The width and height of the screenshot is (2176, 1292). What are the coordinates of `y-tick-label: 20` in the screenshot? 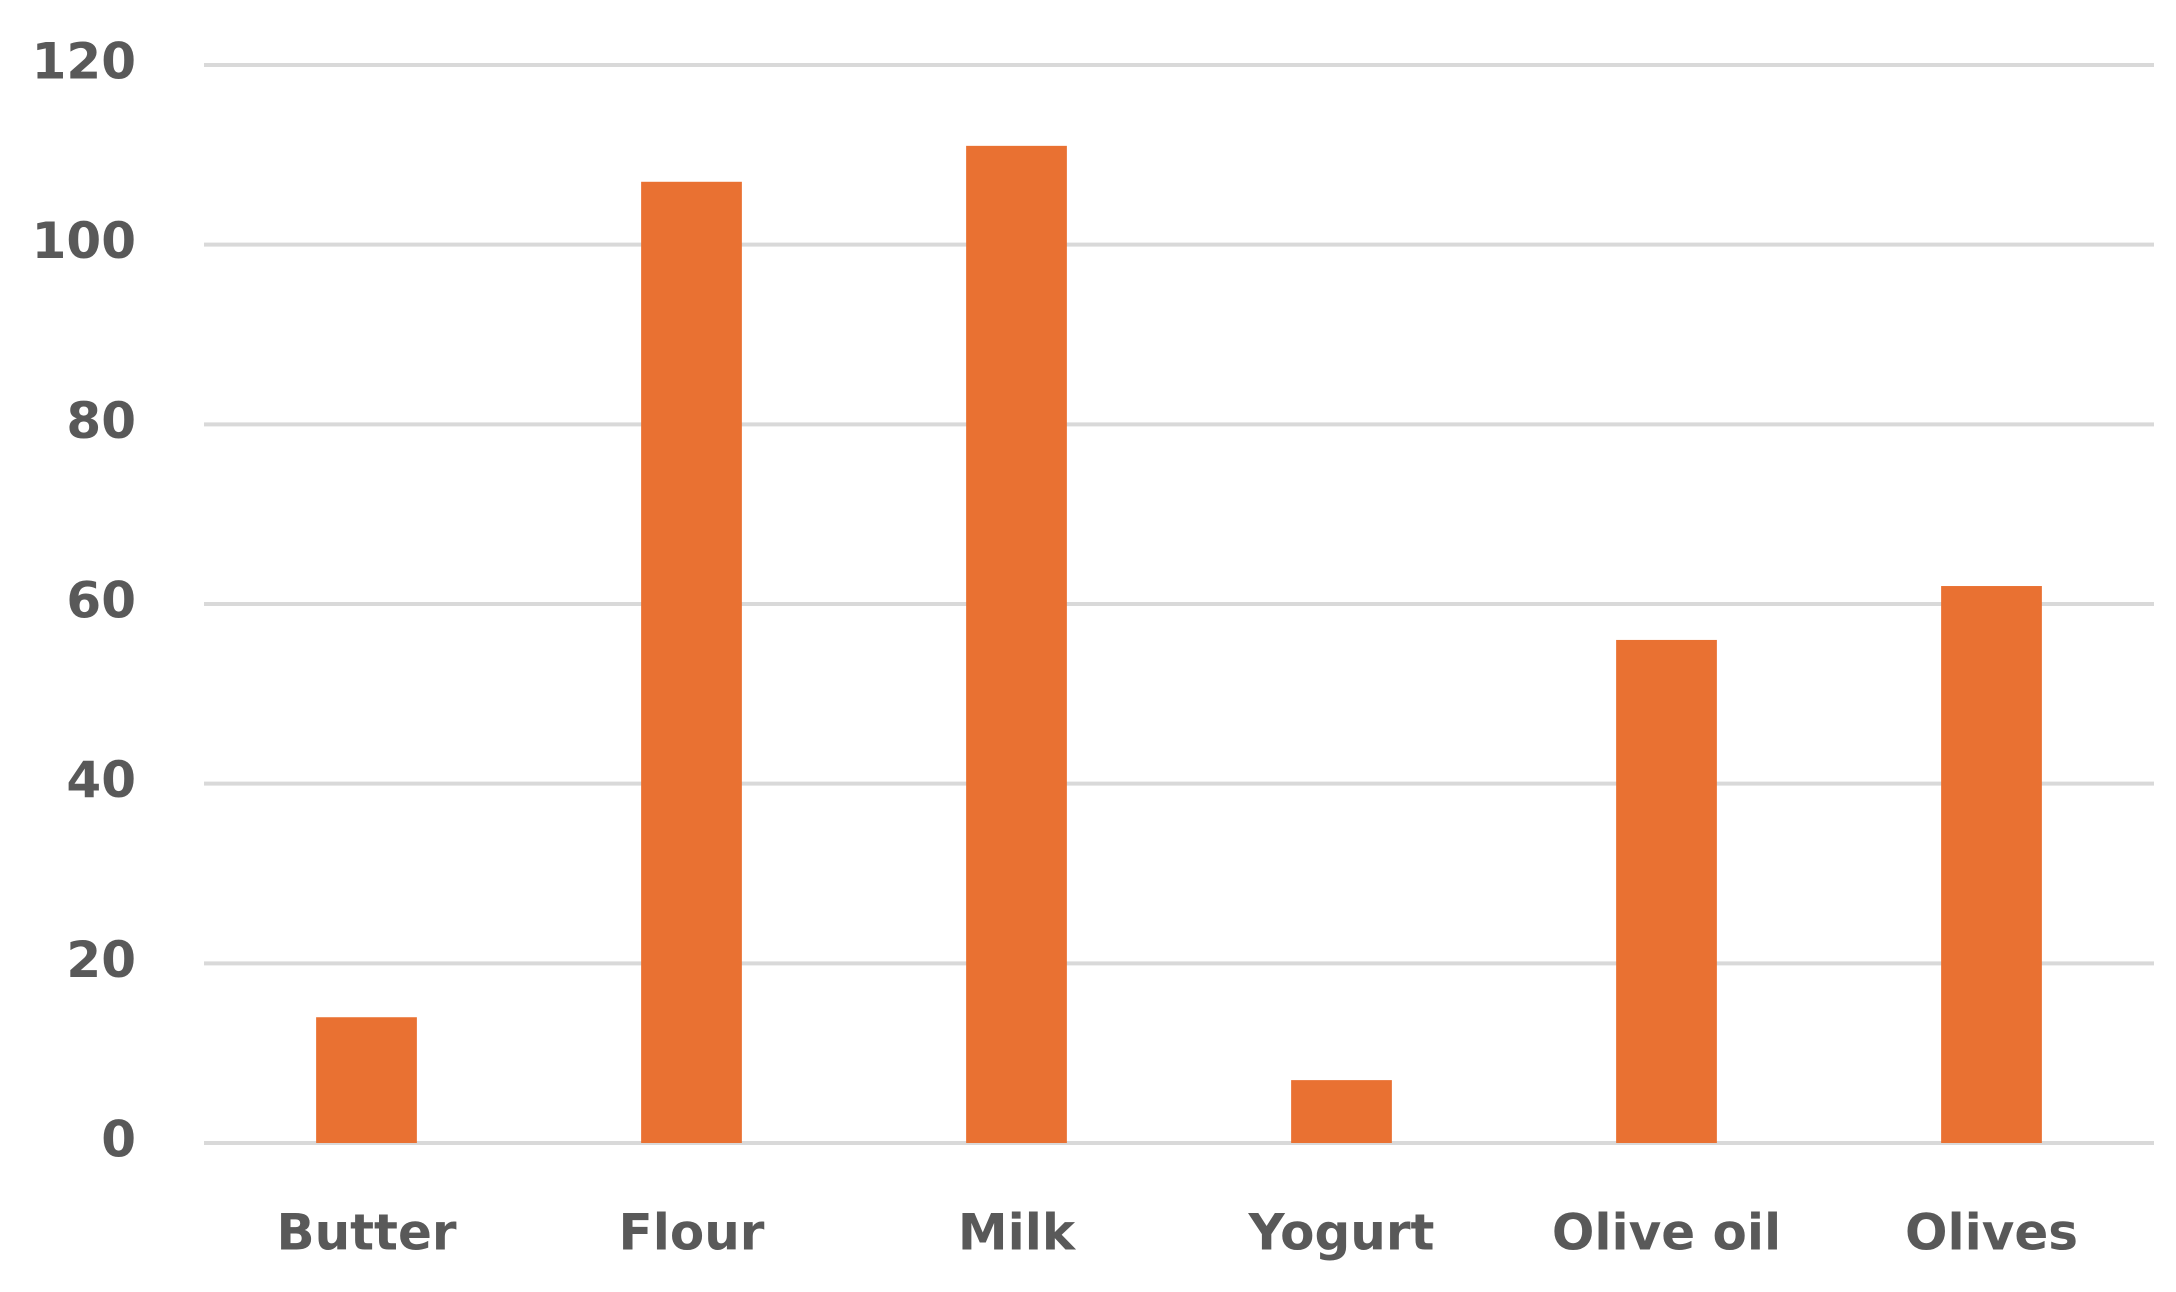 It's located at (101, 960).